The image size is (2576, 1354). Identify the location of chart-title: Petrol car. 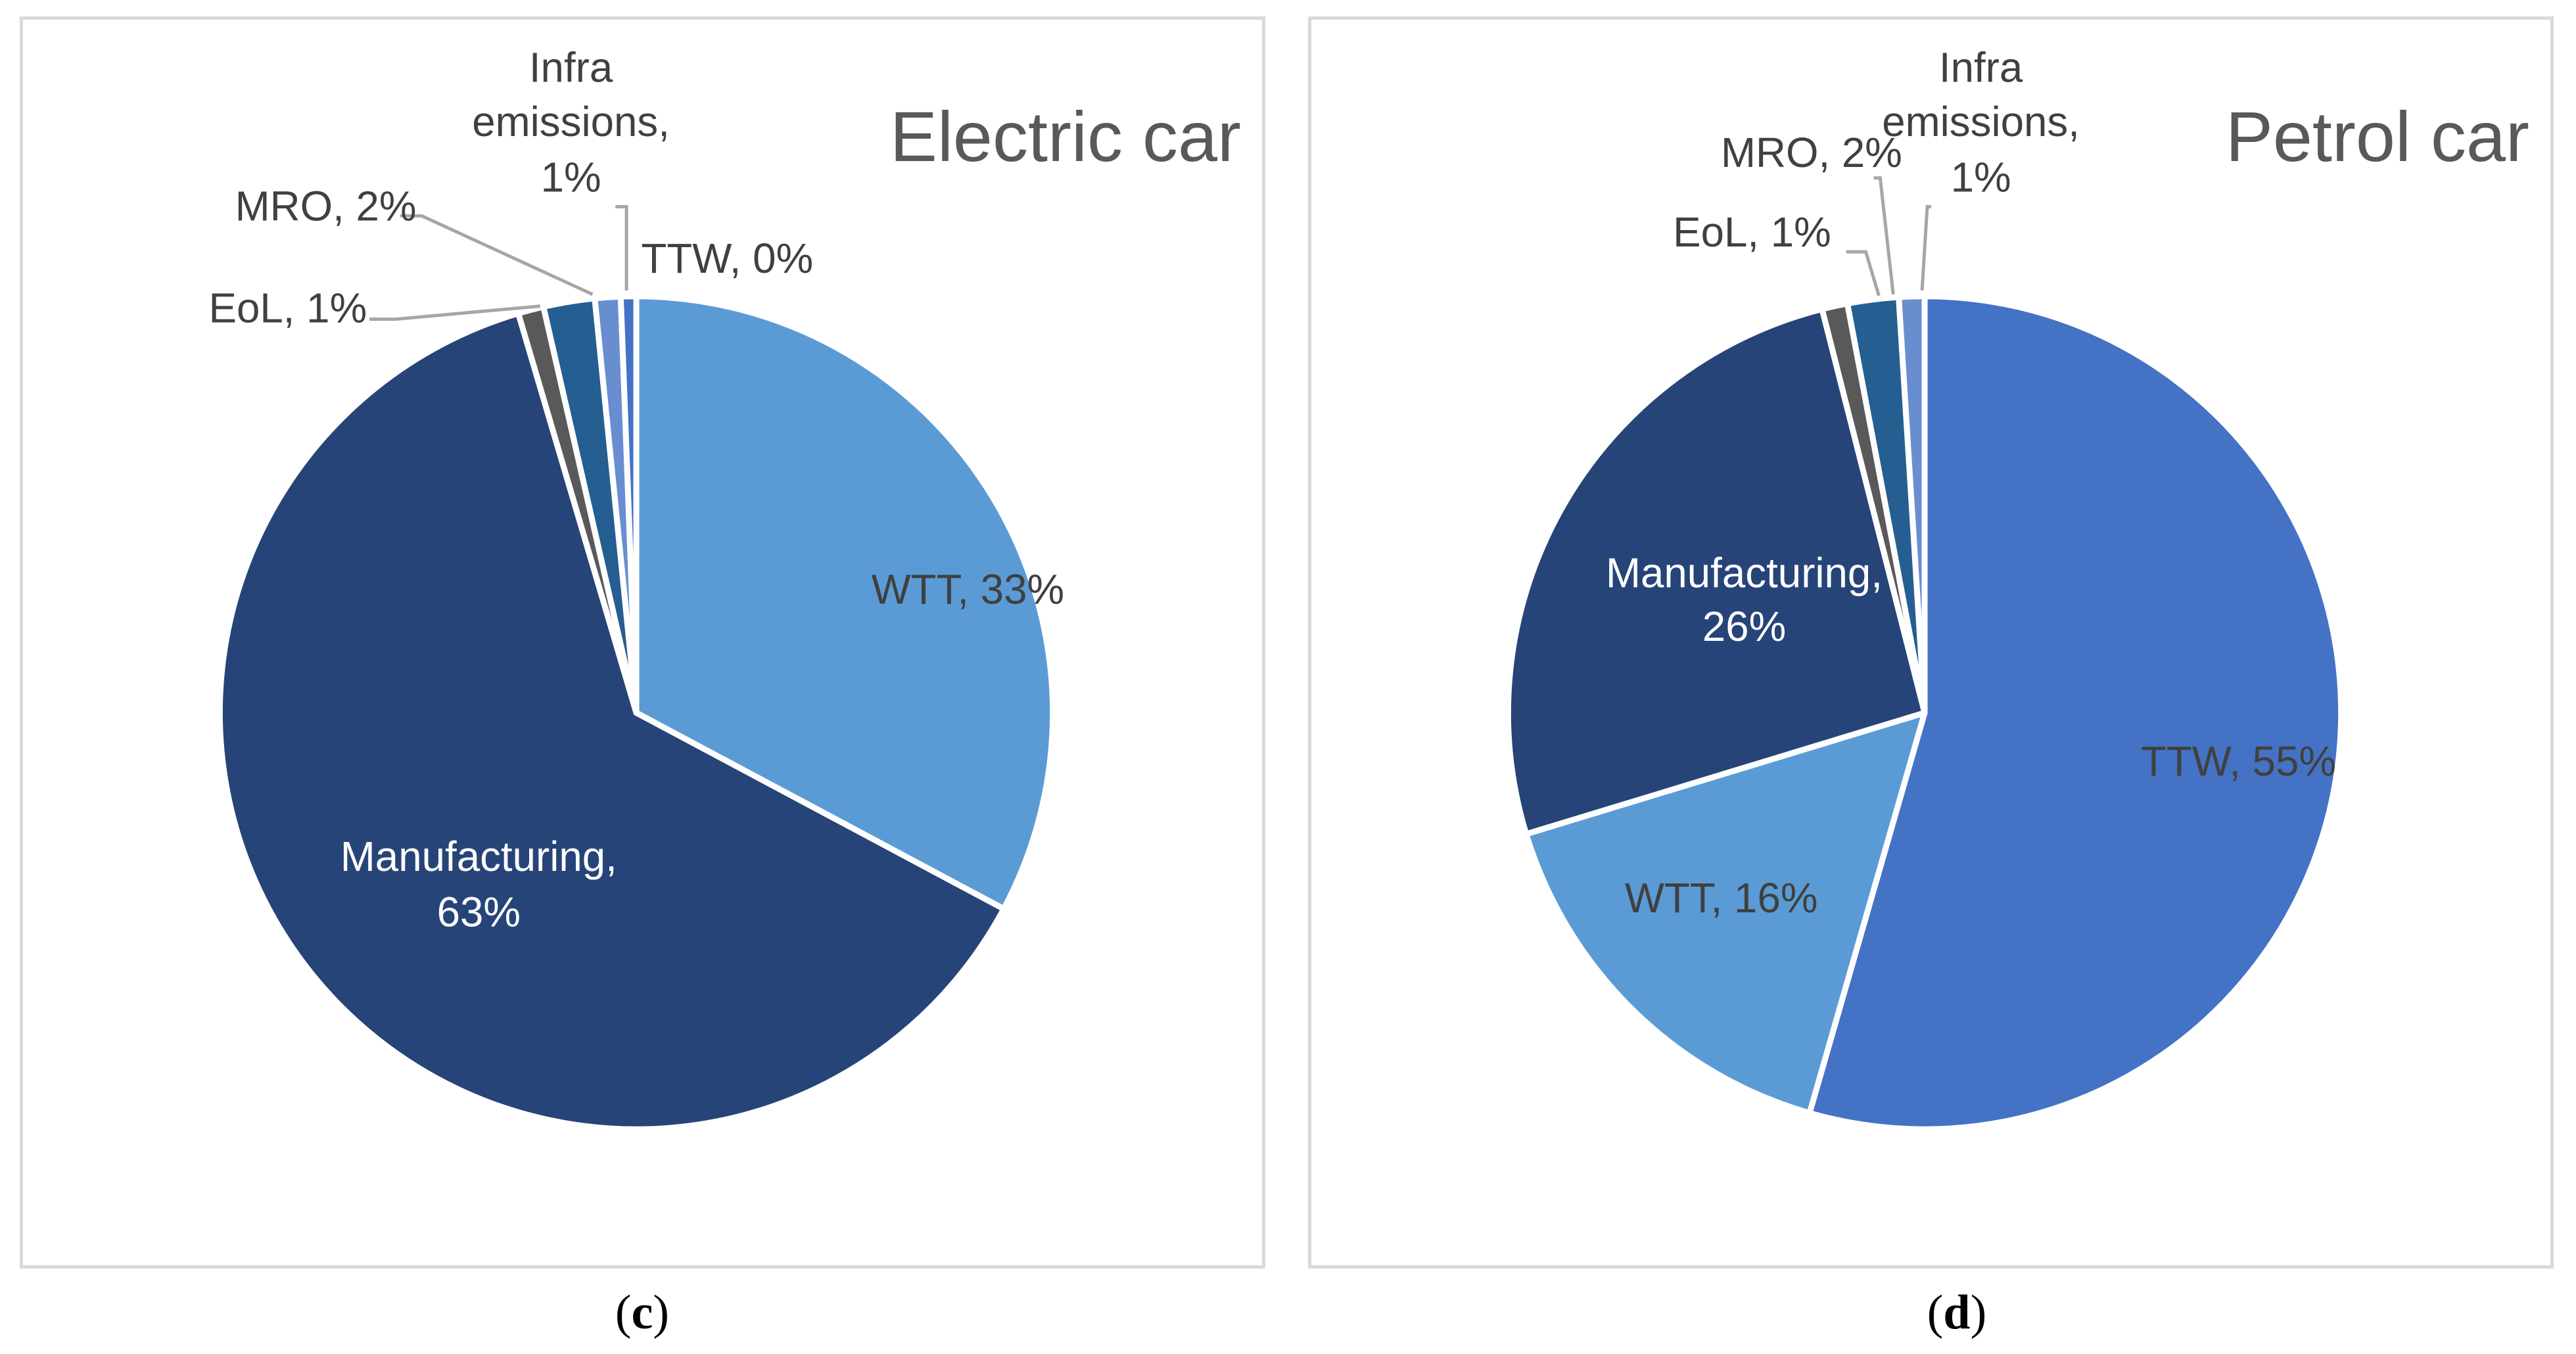
(2377, 136).